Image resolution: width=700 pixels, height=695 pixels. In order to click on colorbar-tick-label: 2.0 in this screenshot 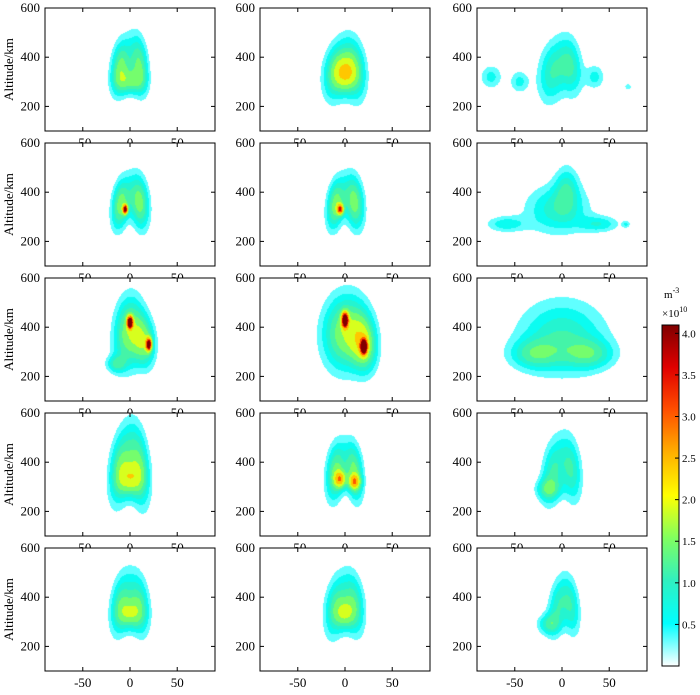, I will do `click(689, 501)`.